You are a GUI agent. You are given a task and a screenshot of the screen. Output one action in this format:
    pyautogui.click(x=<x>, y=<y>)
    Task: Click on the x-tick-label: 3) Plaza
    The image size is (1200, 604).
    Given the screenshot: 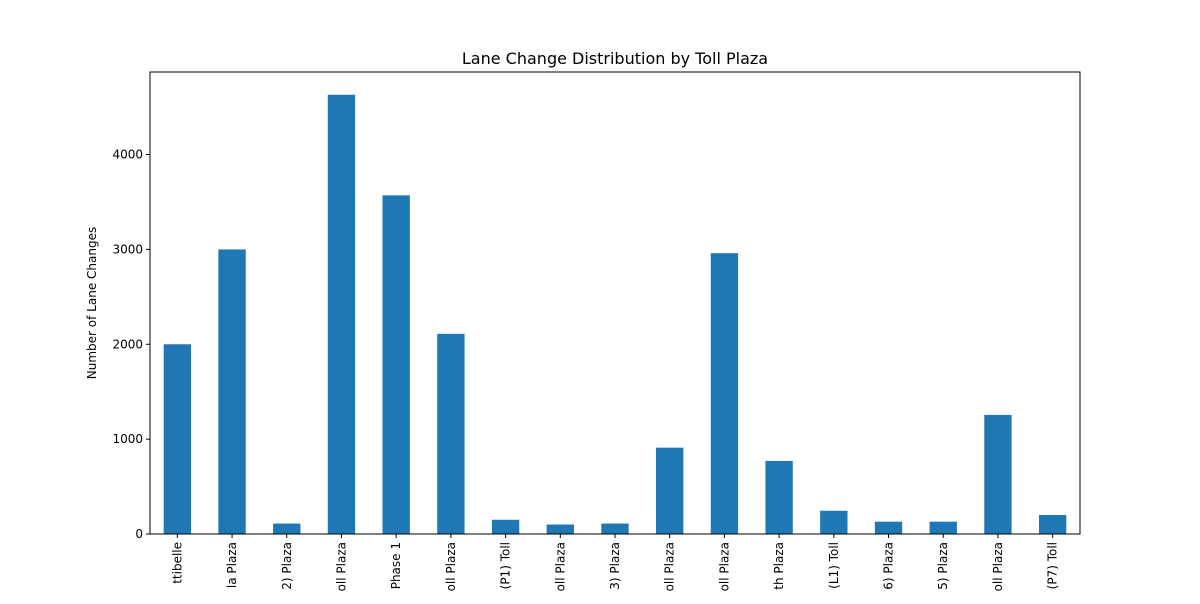 What is the action you would take?
    pyautogui.click(x=615, y=566)
    